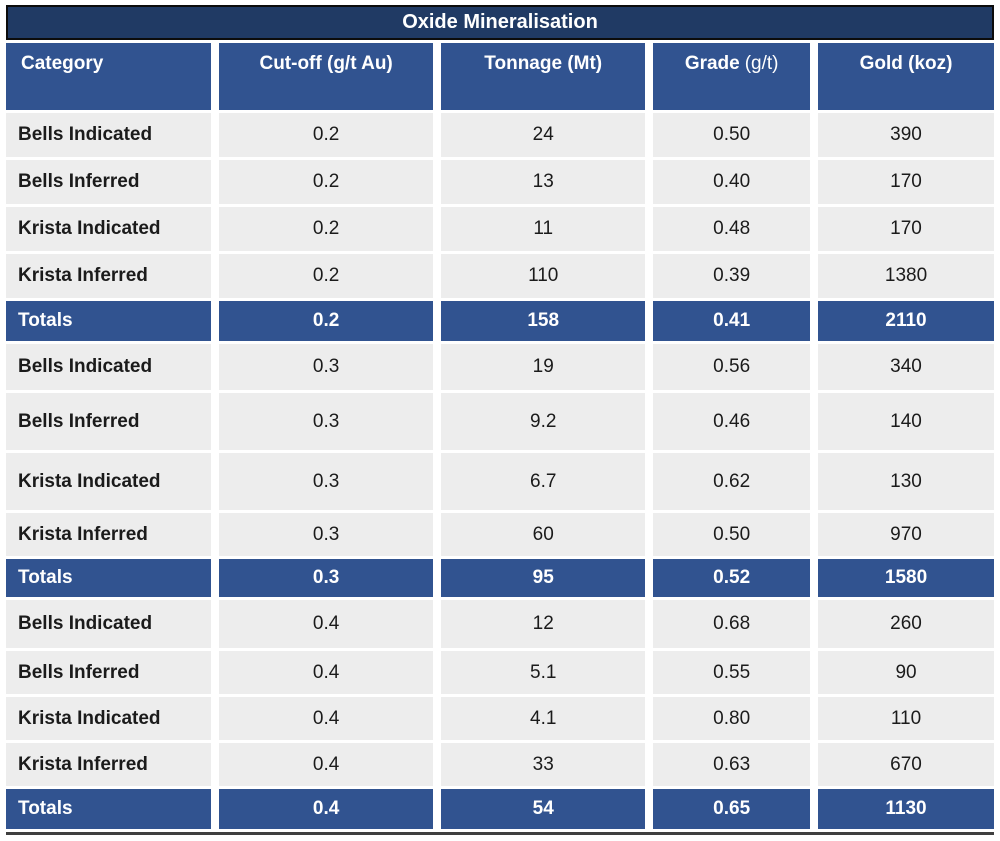 This screenshot has height=841, width=1000. What do you see at coordinates (543, 809) in the screenshot?
I see `value-cell: 54` at bounding box center [543, 809].